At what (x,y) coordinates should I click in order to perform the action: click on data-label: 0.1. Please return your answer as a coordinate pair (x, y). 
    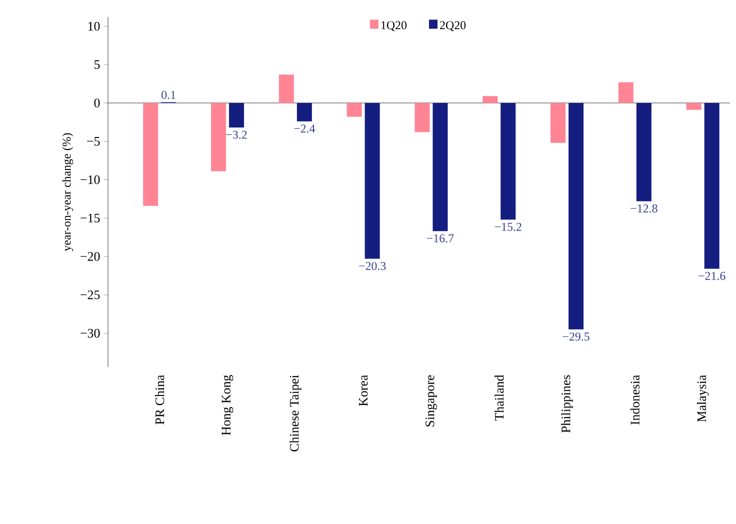
    Looking at the image, I should click on (169, 95).